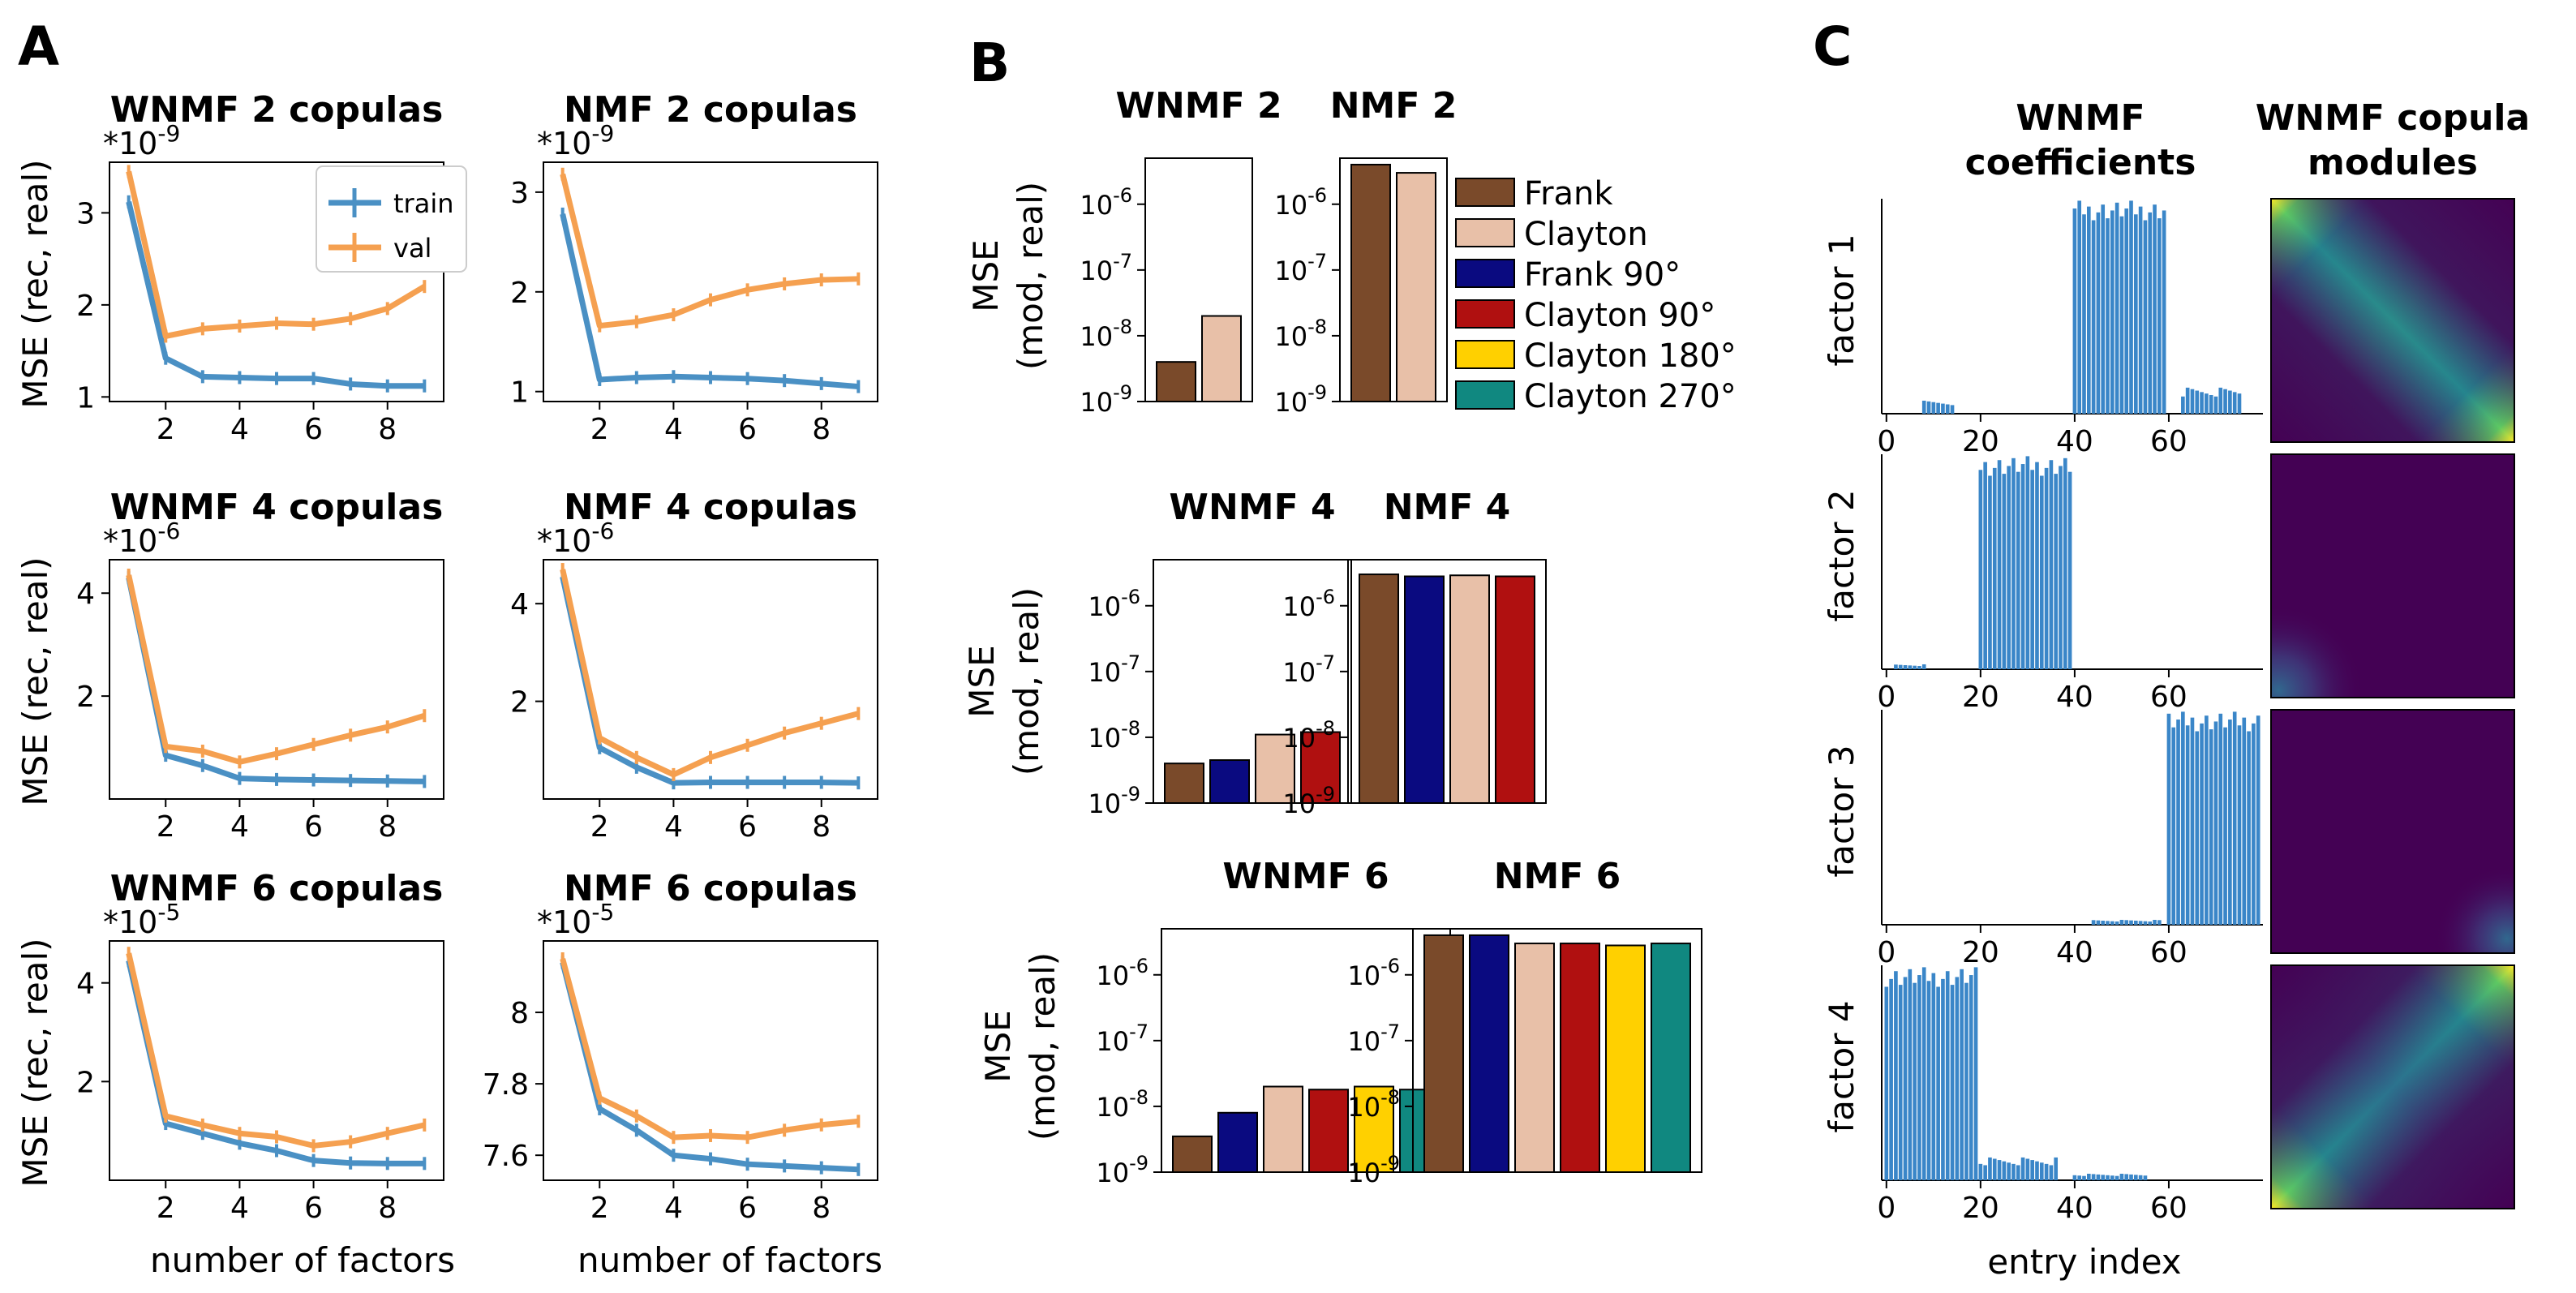 Image resolution: width=2576 pixels, height=1293 pixels. What do you see at coordinates (1184, 783) in the screenshot?
I see `b3-bar-frank` at bounding box center [1184, 783].